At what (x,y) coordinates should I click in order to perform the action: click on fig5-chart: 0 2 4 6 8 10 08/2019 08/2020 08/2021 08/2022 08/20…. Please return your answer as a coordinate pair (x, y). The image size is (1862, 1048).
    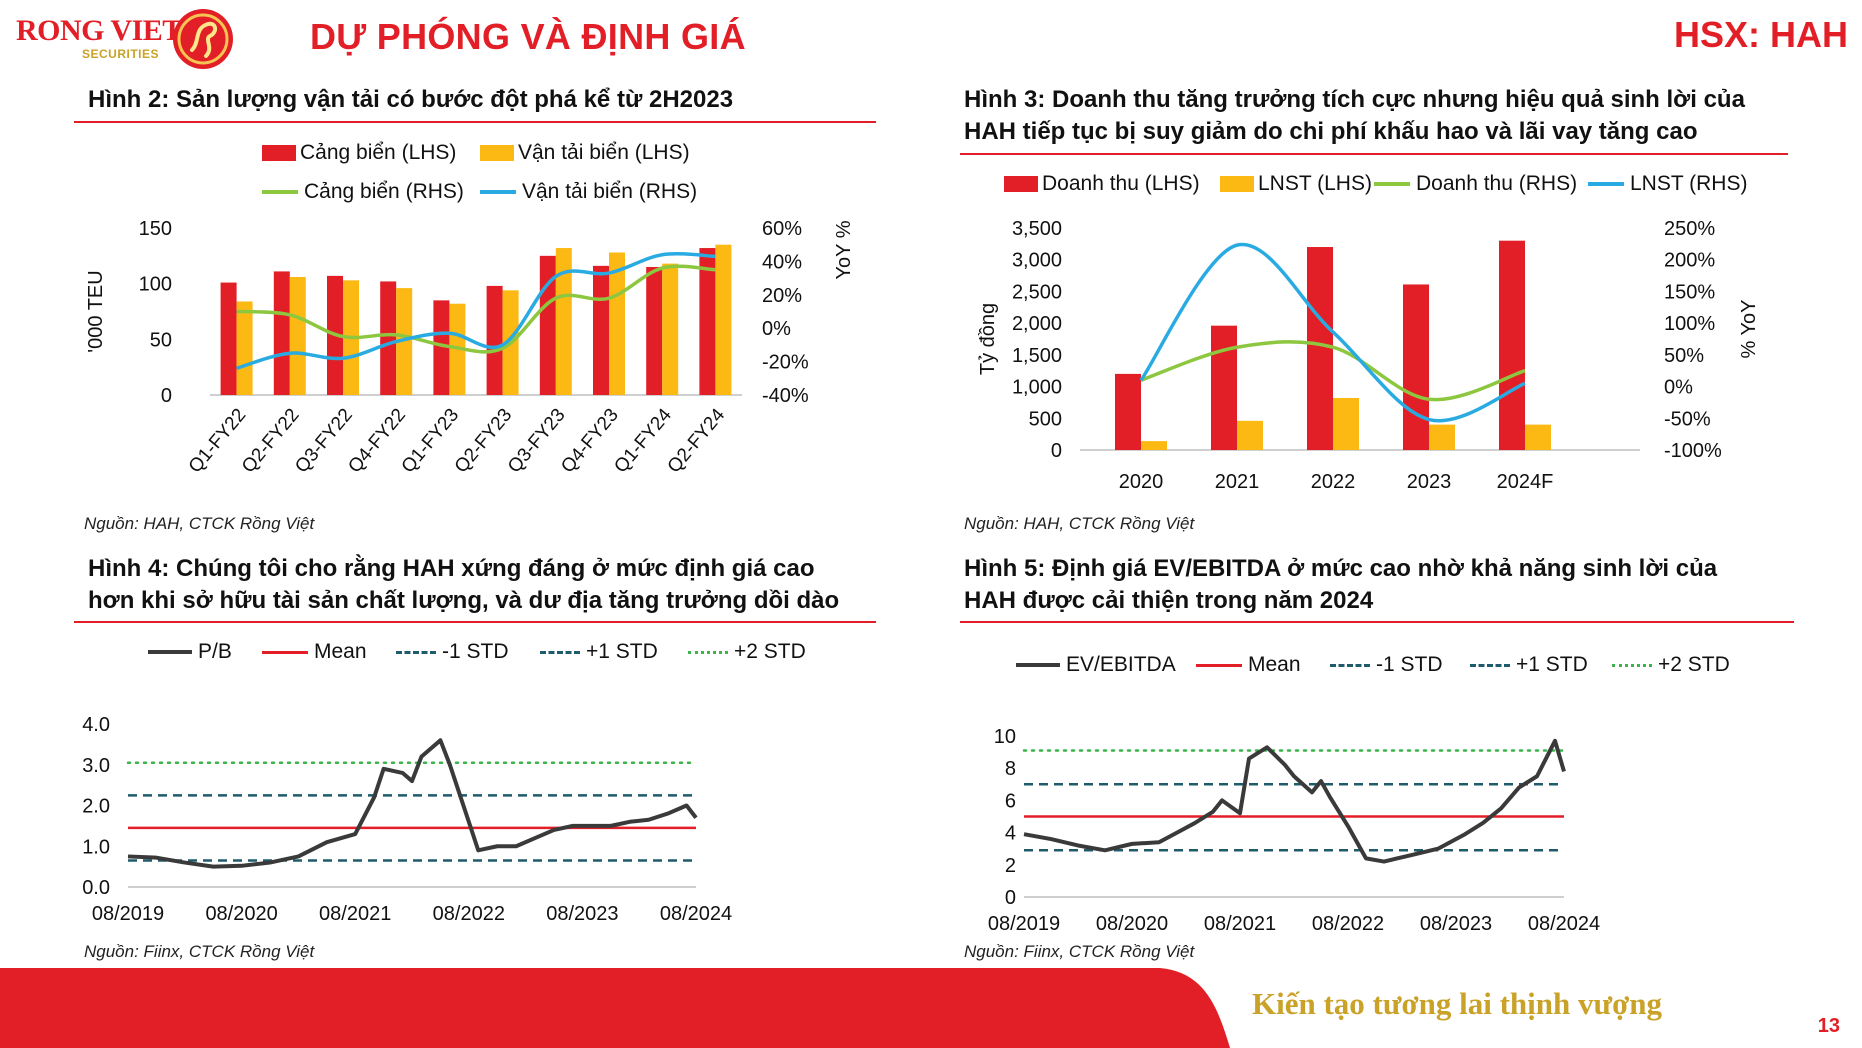
    Looking at the image, I should click on (1294, 830).